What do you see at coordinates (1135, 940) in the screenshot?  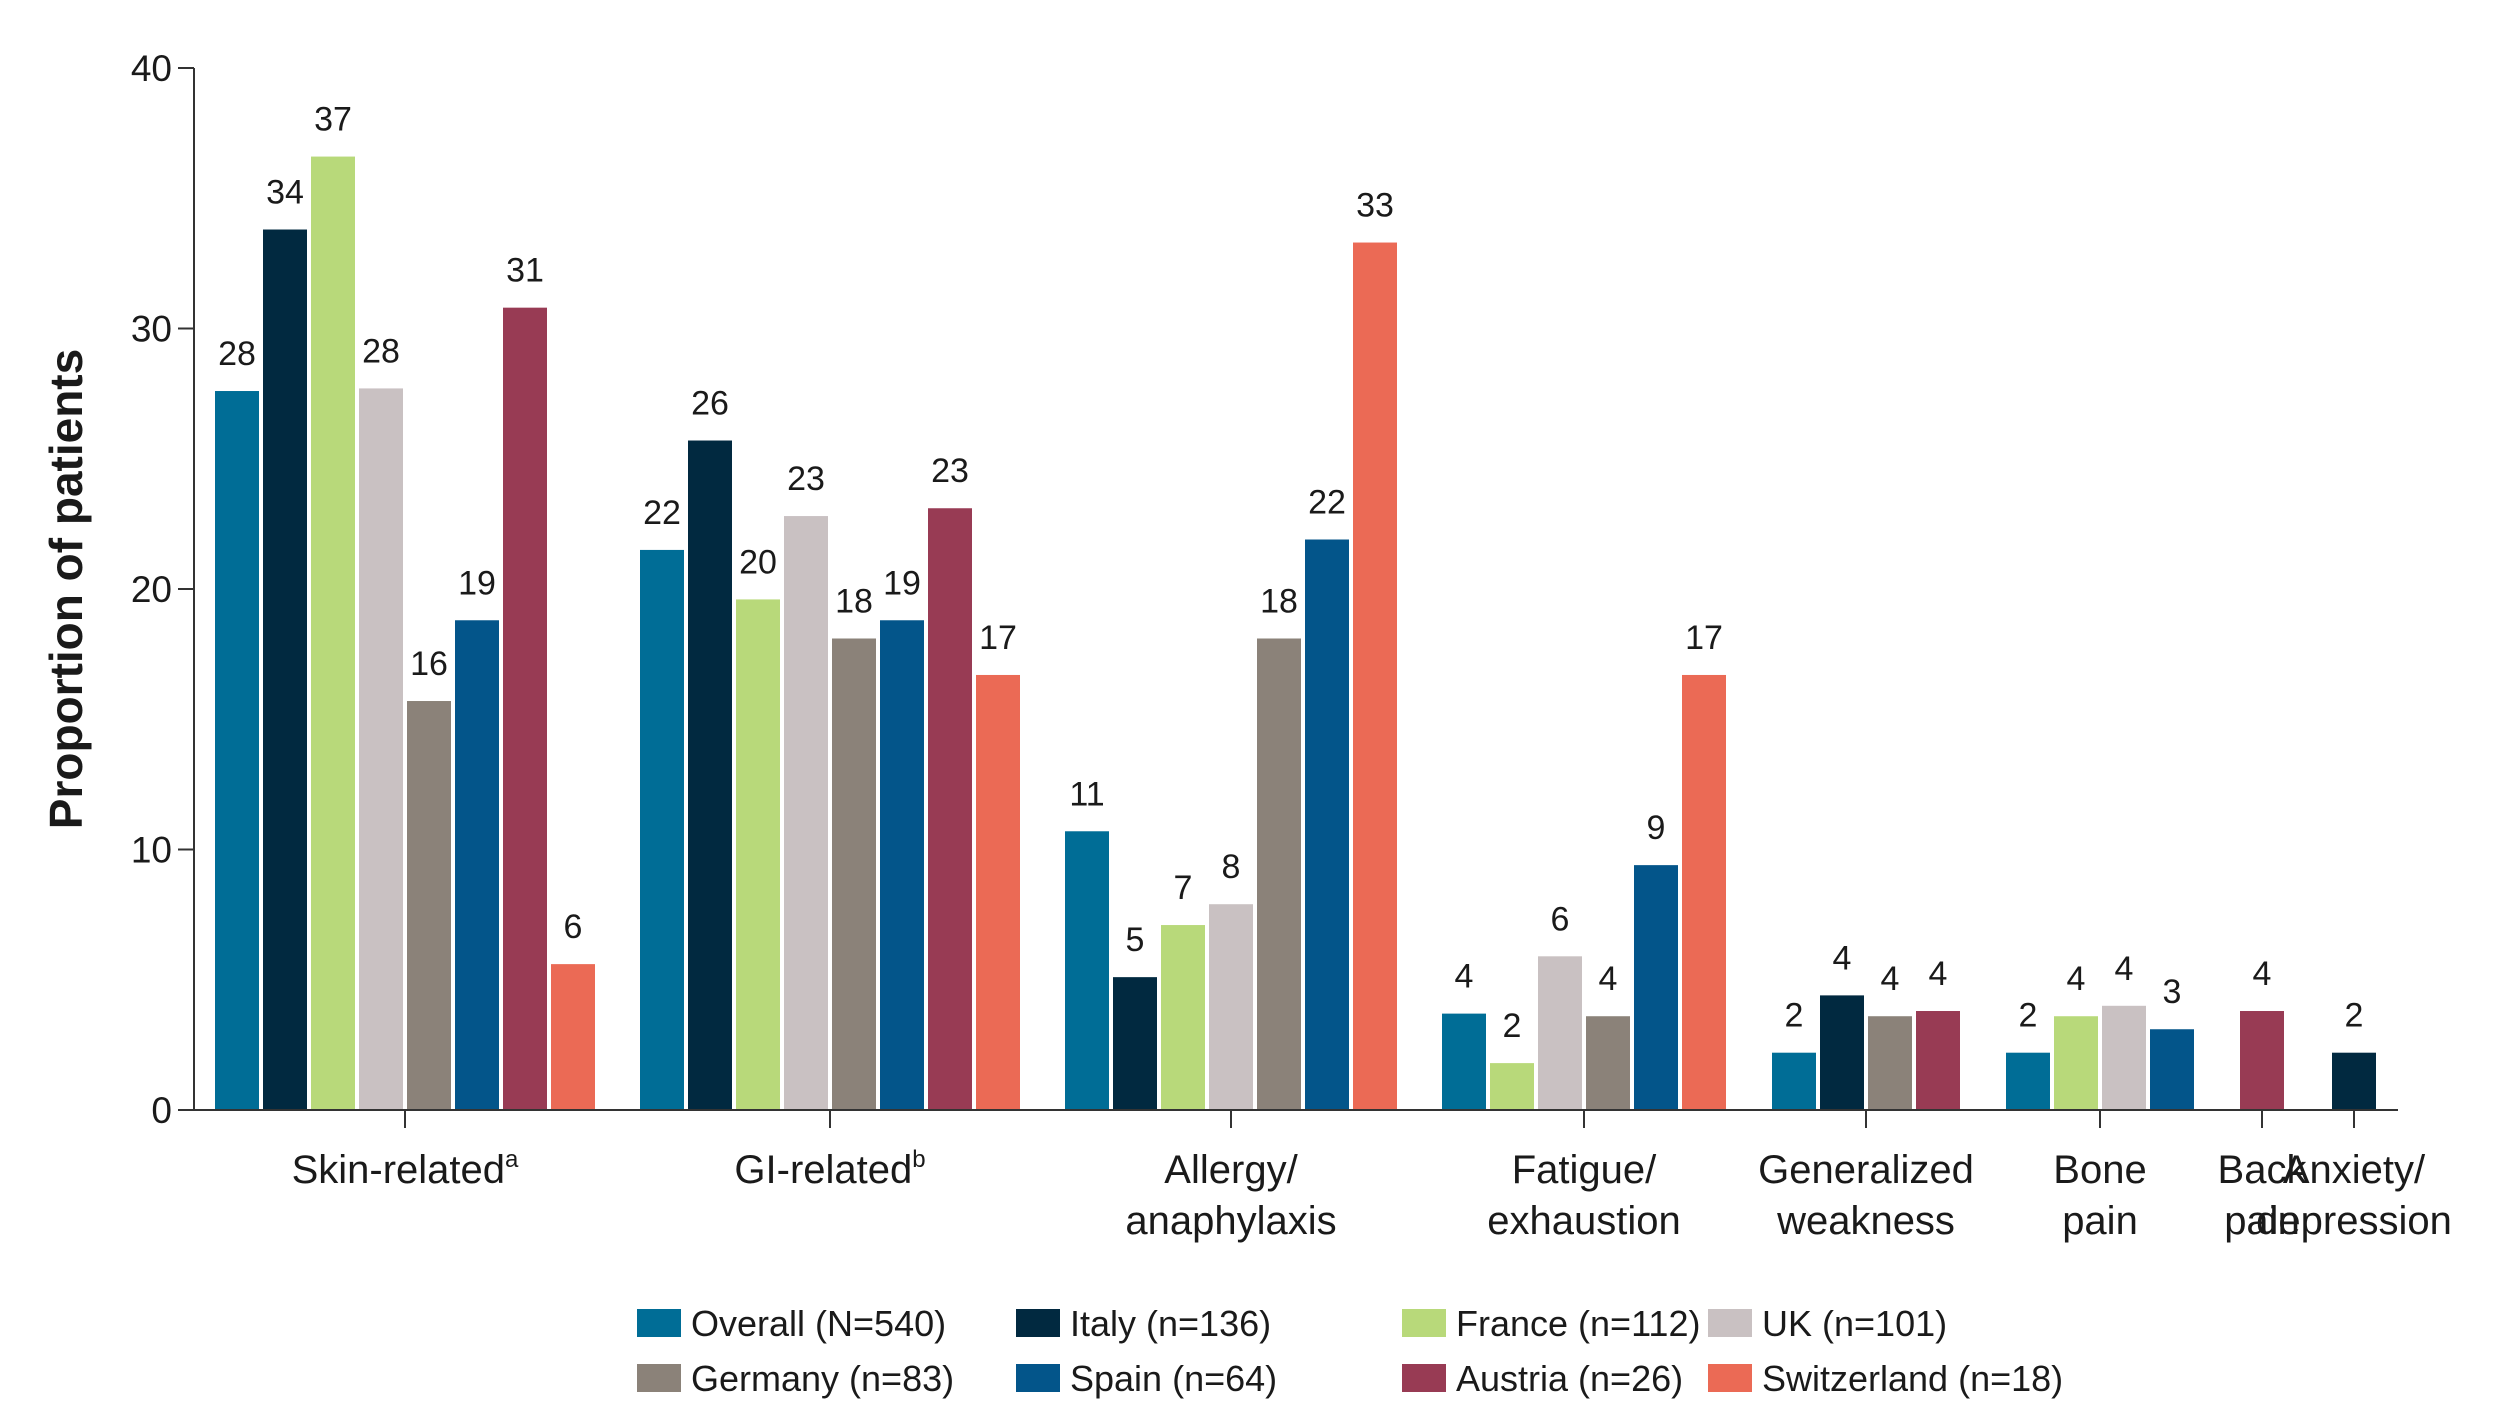 I see `bar-value-label: 5` at bounding box center [1135, 940].